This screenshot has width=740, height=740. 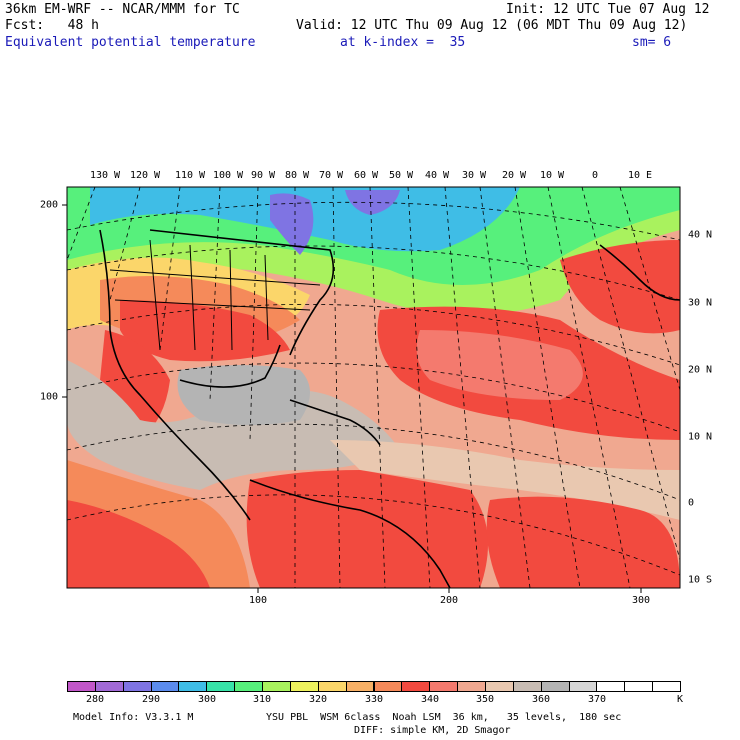 I want to click on colorbar-tick: 300, so click(x=207, y=699).